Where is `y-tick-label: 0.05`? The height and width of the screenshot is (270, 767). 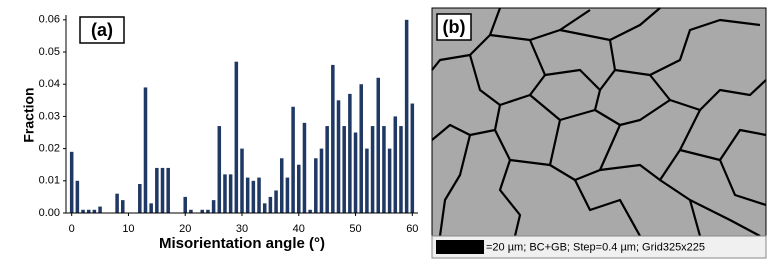 y-tick-label: 0.05 is located at coordinates (49, 52).